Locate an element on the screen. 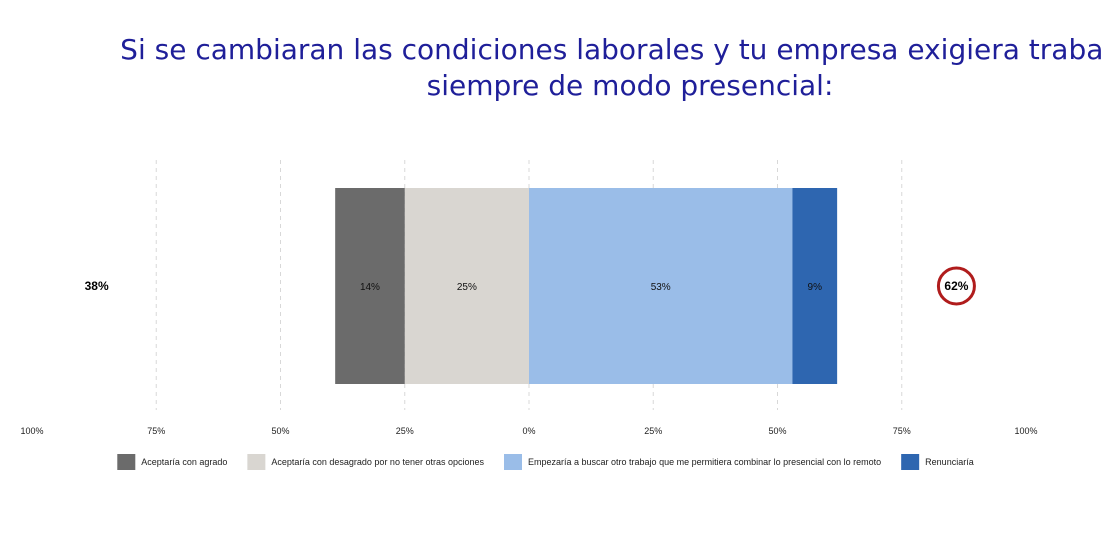 This screenshot has height=539, width=1101. total-labels: 38% 62% is located at coordinates (530, 286).